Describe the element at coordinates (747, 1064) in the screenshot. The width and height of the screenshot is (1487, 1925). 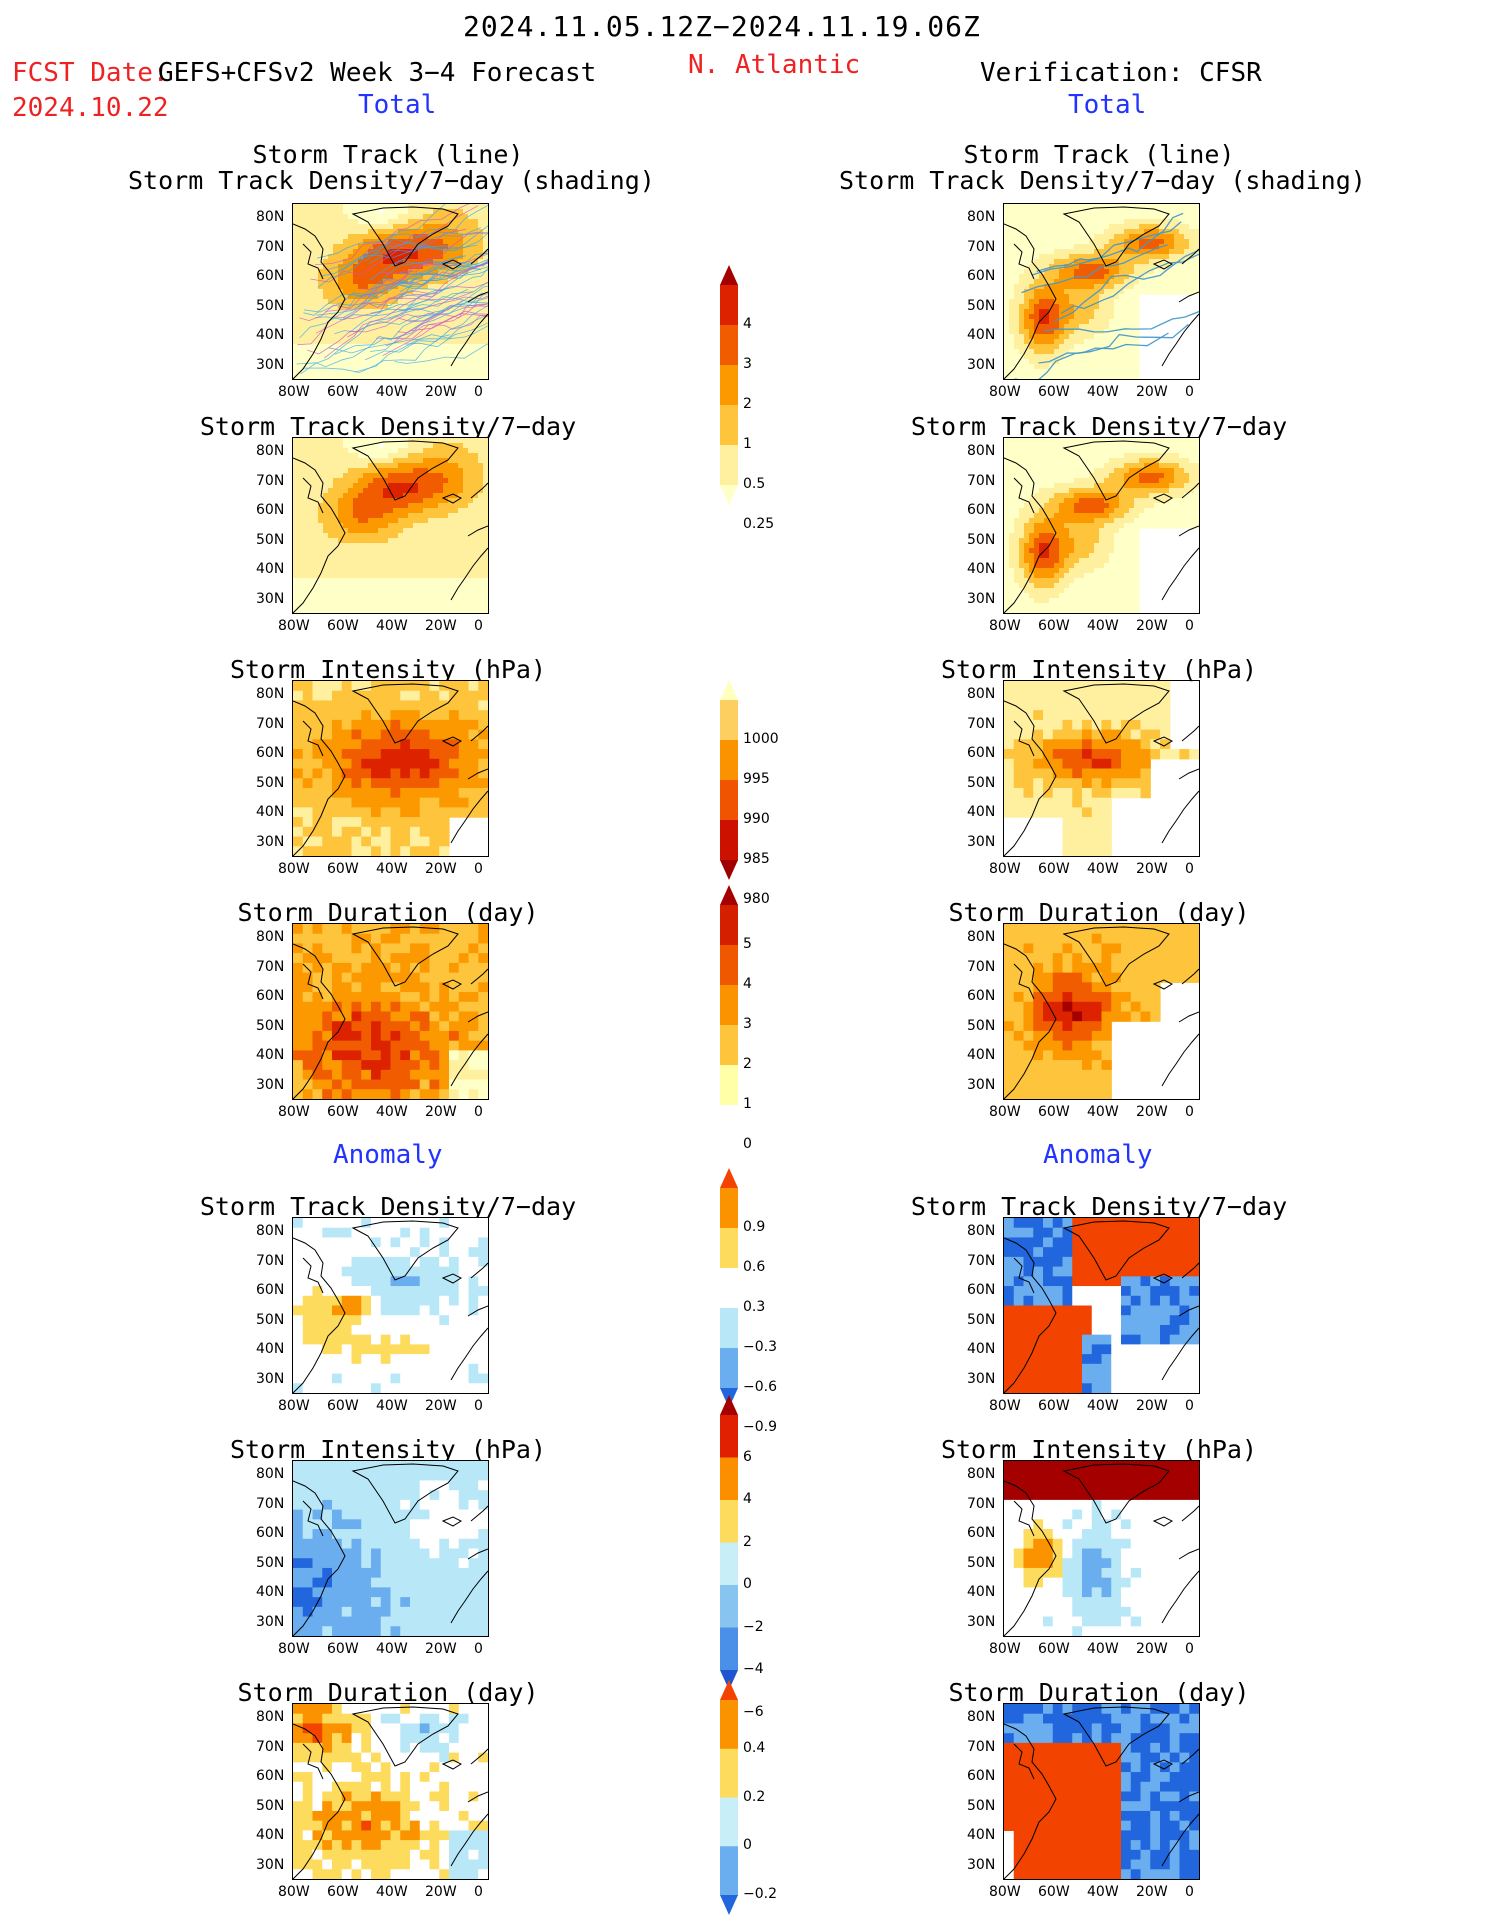
I see `colorbar-tick-label: 2` at that location.